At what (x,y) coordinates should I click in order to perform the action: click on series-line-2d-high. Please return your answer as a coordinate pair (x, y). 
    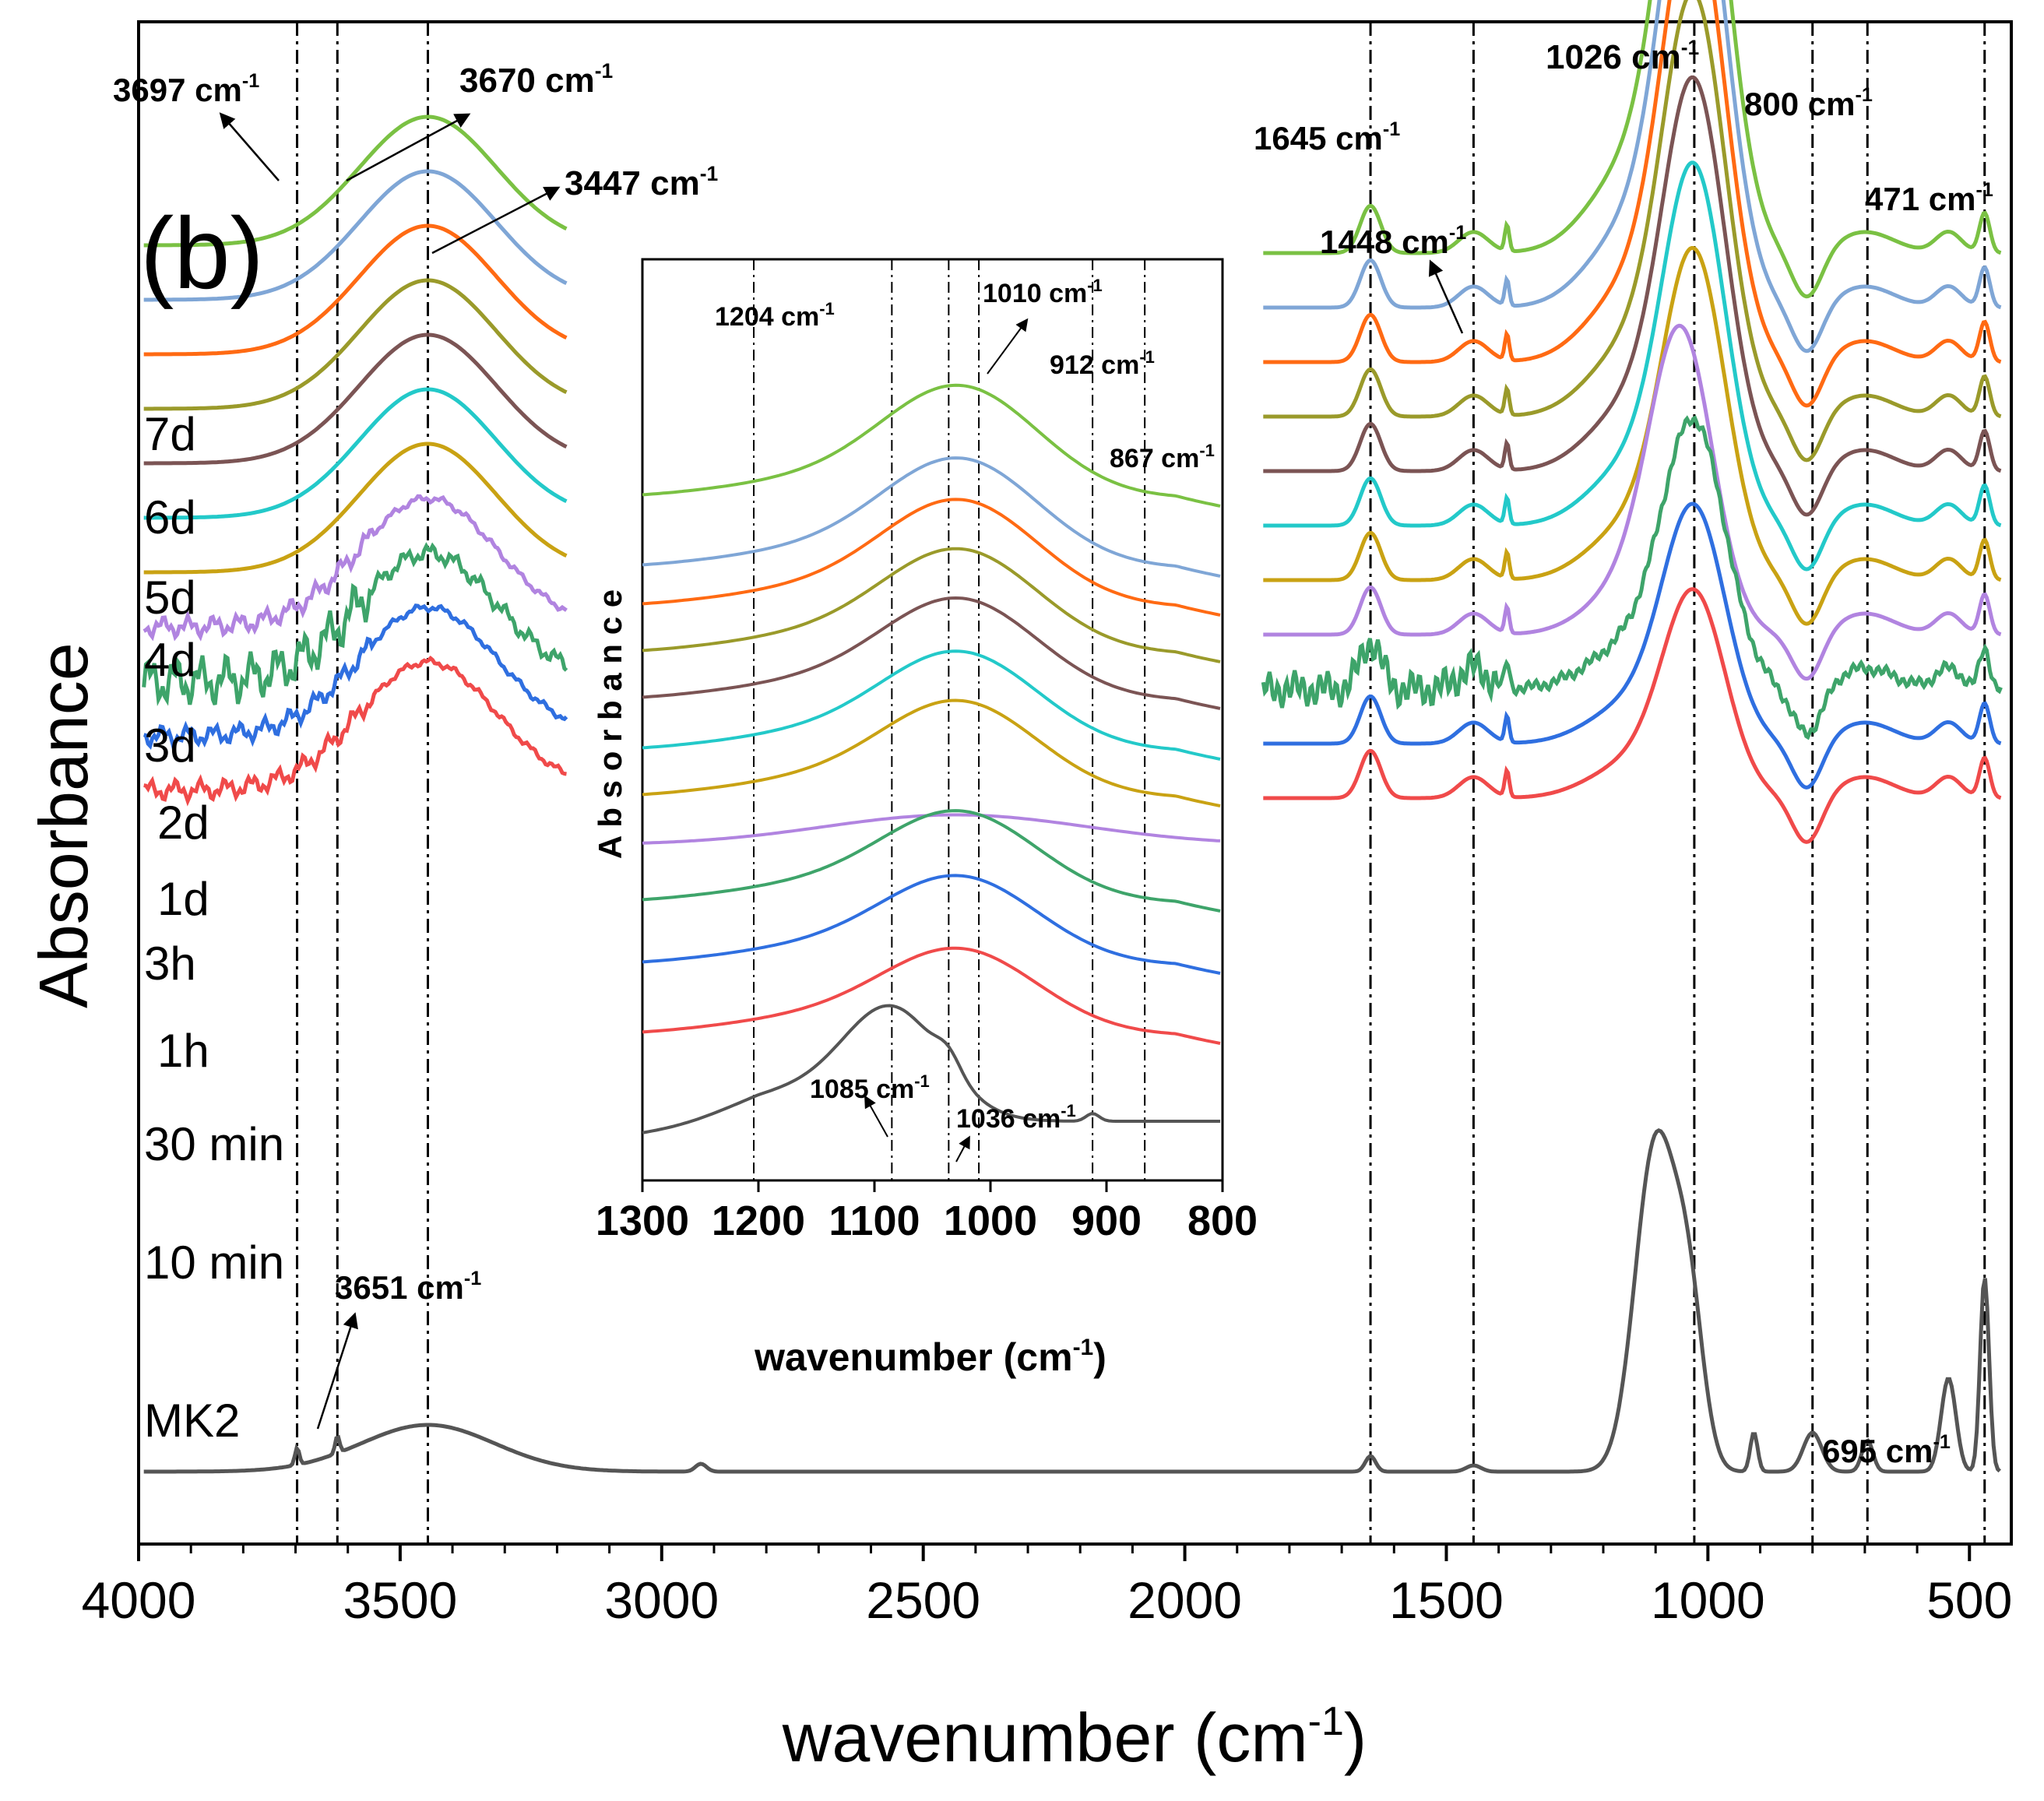
    Looking at the image, I should click on (355, 453).